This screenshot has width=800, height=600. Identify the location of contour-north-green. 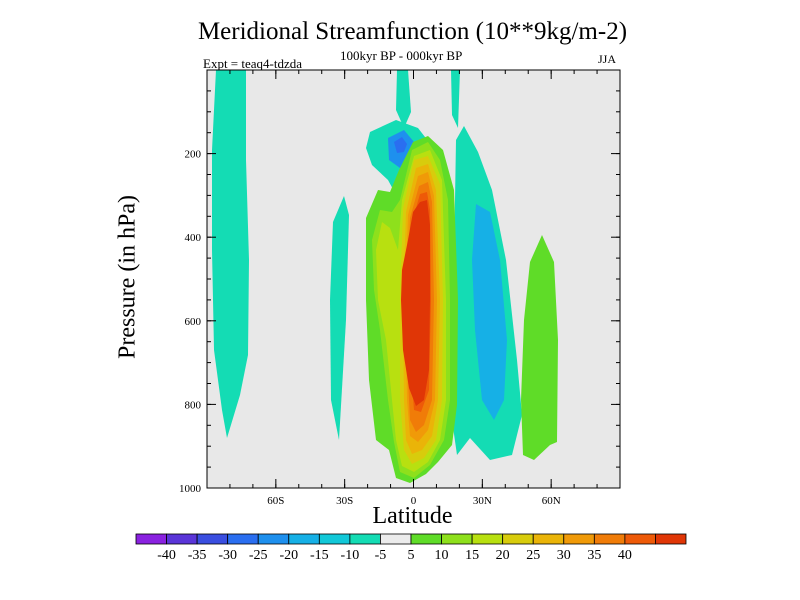
(539, 347).